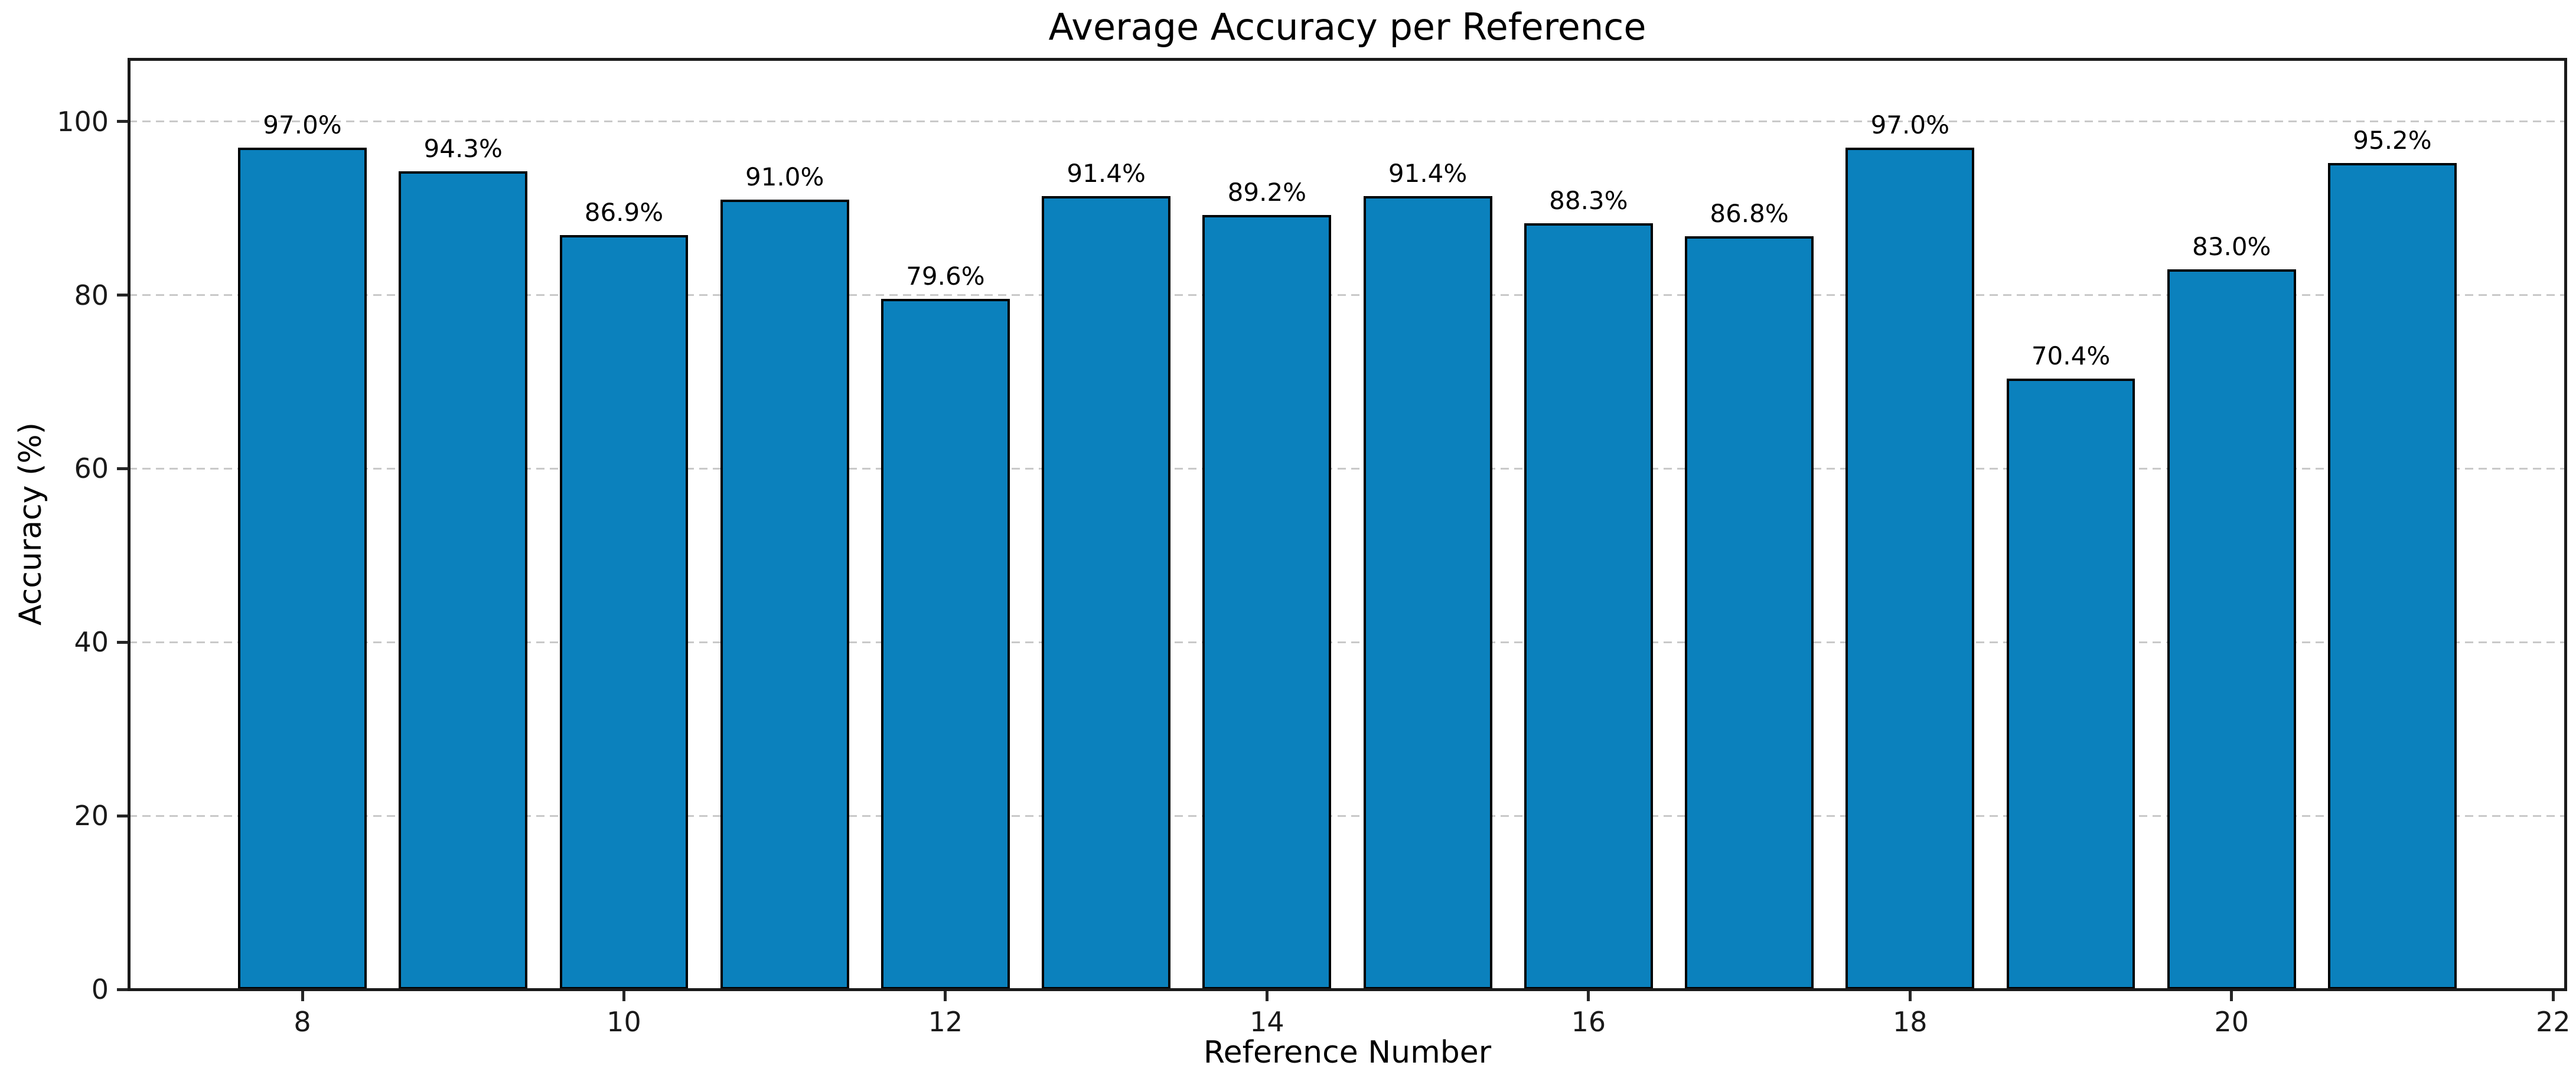 The height and width of the screenshot is (1088, 2576). What do you see at coordinates (1267, 193) in the screenshot?
I see `bar-value-label: 89.2%` at bounding box center [1267, 193].